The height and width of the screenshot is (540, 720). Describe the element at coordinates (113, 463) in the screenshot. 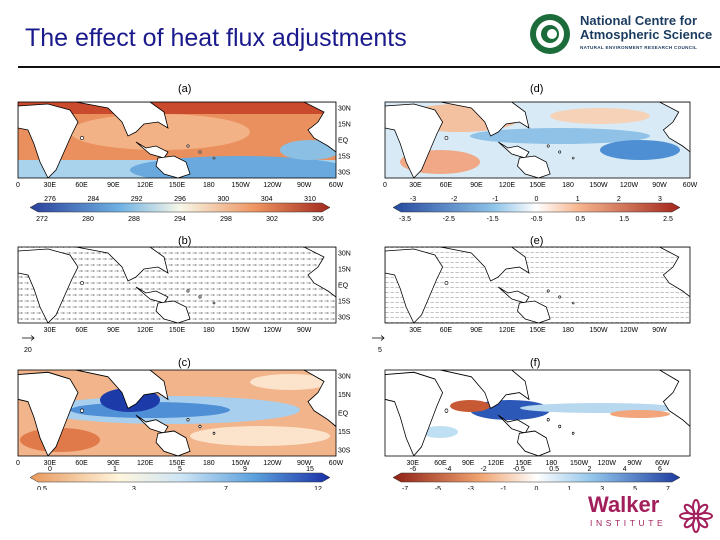

I see `panel-c-lon-tick: 90E` at that location.